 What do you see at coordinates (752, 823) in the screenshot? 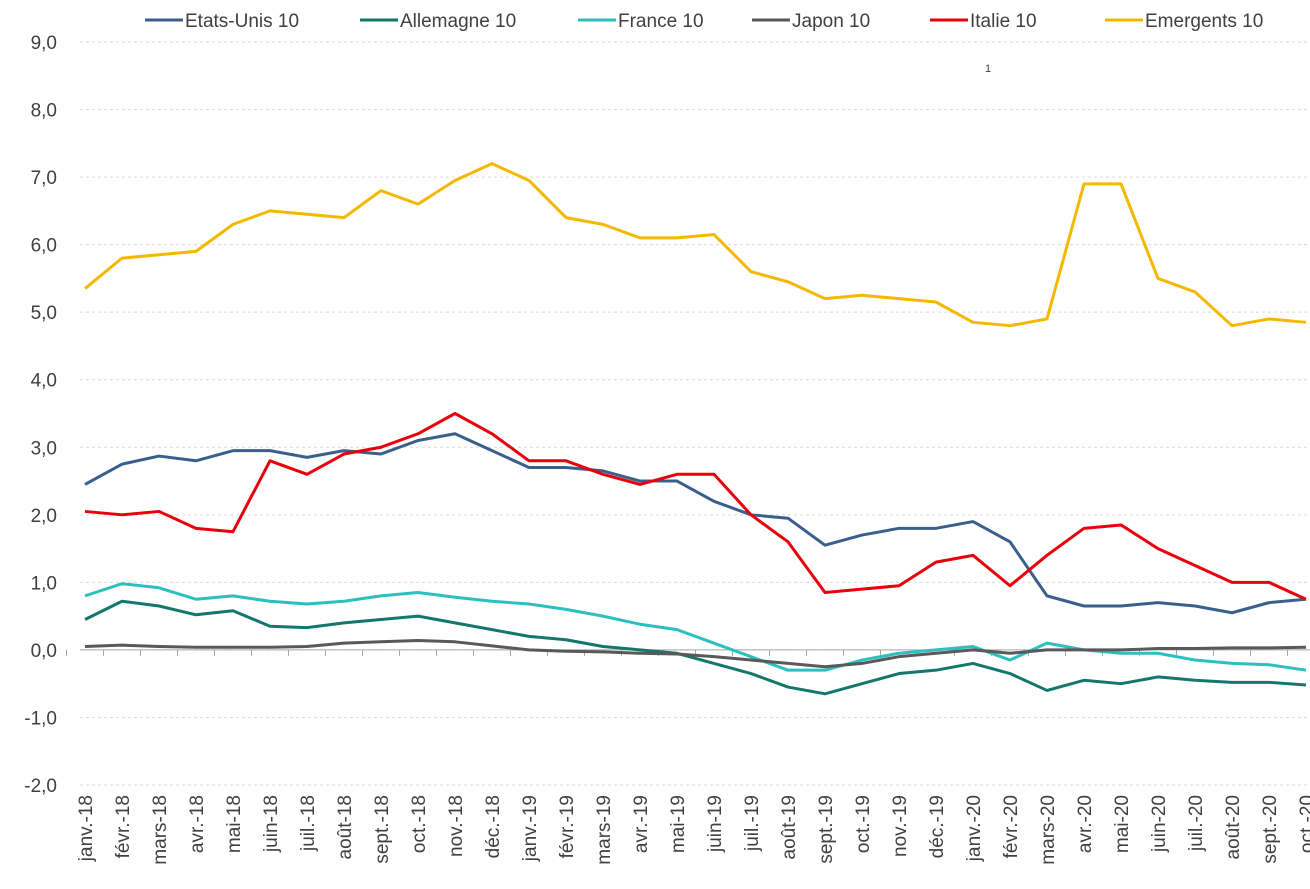
I see `x-tick-label: juil.-19` at bounding box center [752, 823].